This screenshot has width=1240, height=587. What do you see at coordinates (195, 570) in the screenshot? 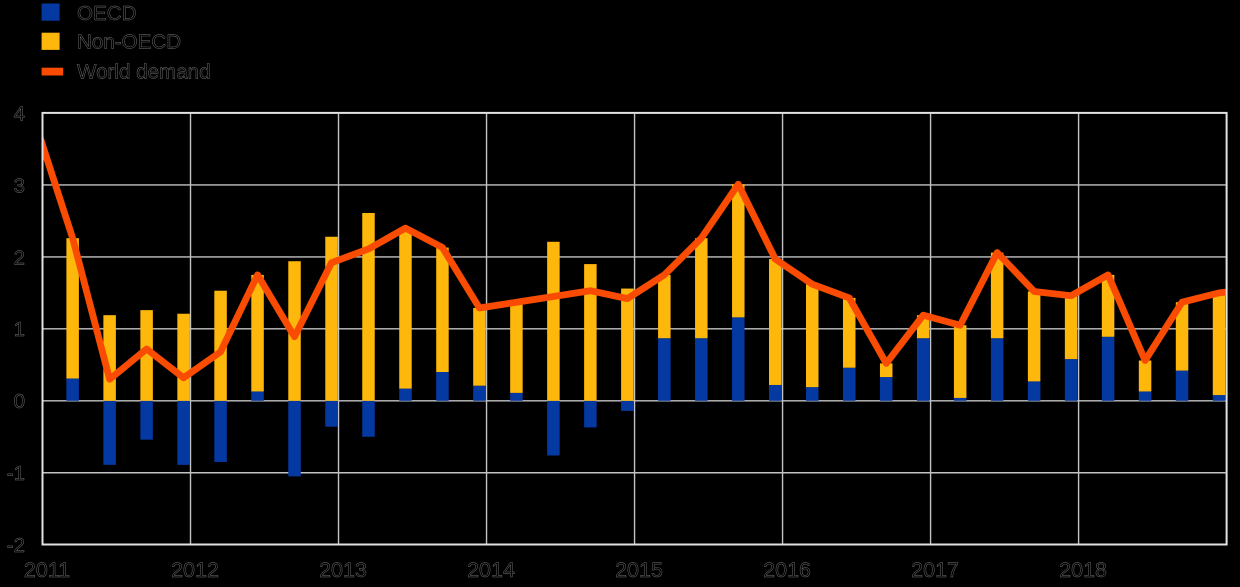
I see `svg-text: 2012` at bounding box center [195, 570].